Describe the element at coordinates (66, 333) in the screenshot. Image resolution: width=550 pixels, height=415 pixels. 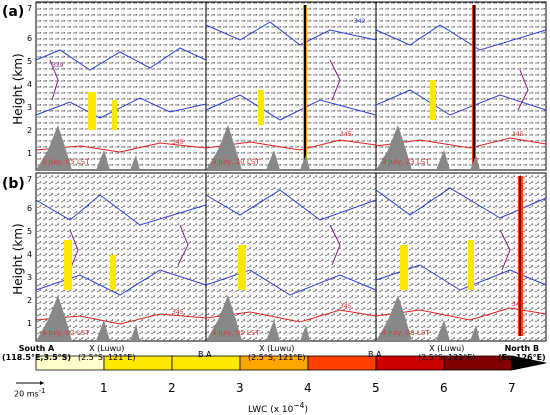
I see `panel-time-label: 4 July, 02 LST` at that location.